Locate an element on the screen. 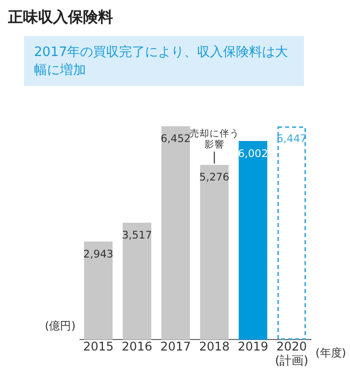 This screenshot has width=350, height=385. x-axis-title: (年度) is located at coordinates (331, 353).